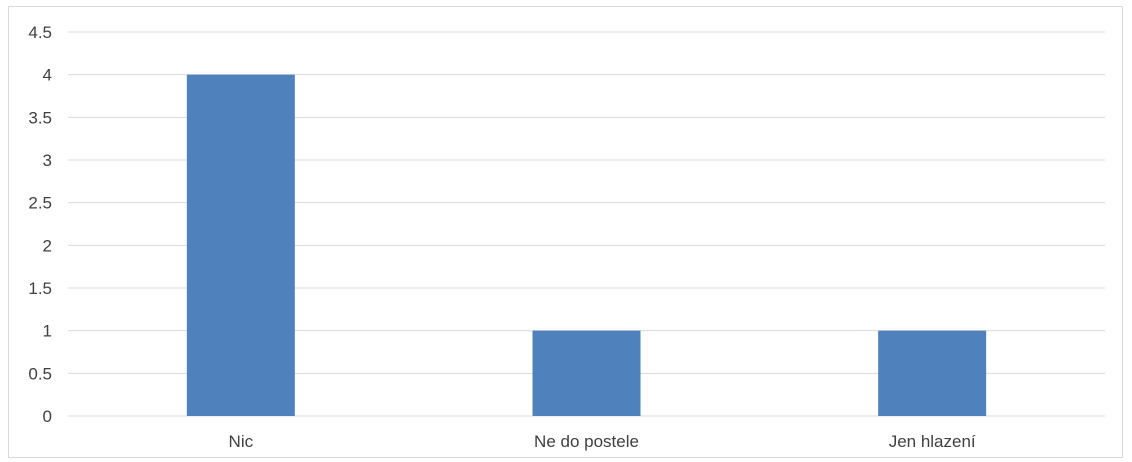 This screenshot has width=1132, height=462. I want to click on y-tick-label: 2.5, so click(40, 203).